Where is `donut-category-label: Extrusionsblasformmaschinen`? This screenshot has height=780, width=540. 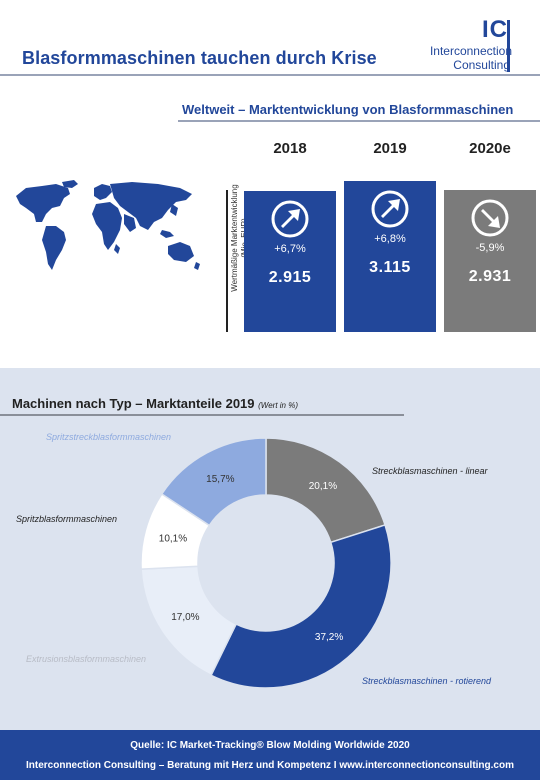 donut-category-label: Extrusionsblasformmaschinen is located at coordinates (86, 659).